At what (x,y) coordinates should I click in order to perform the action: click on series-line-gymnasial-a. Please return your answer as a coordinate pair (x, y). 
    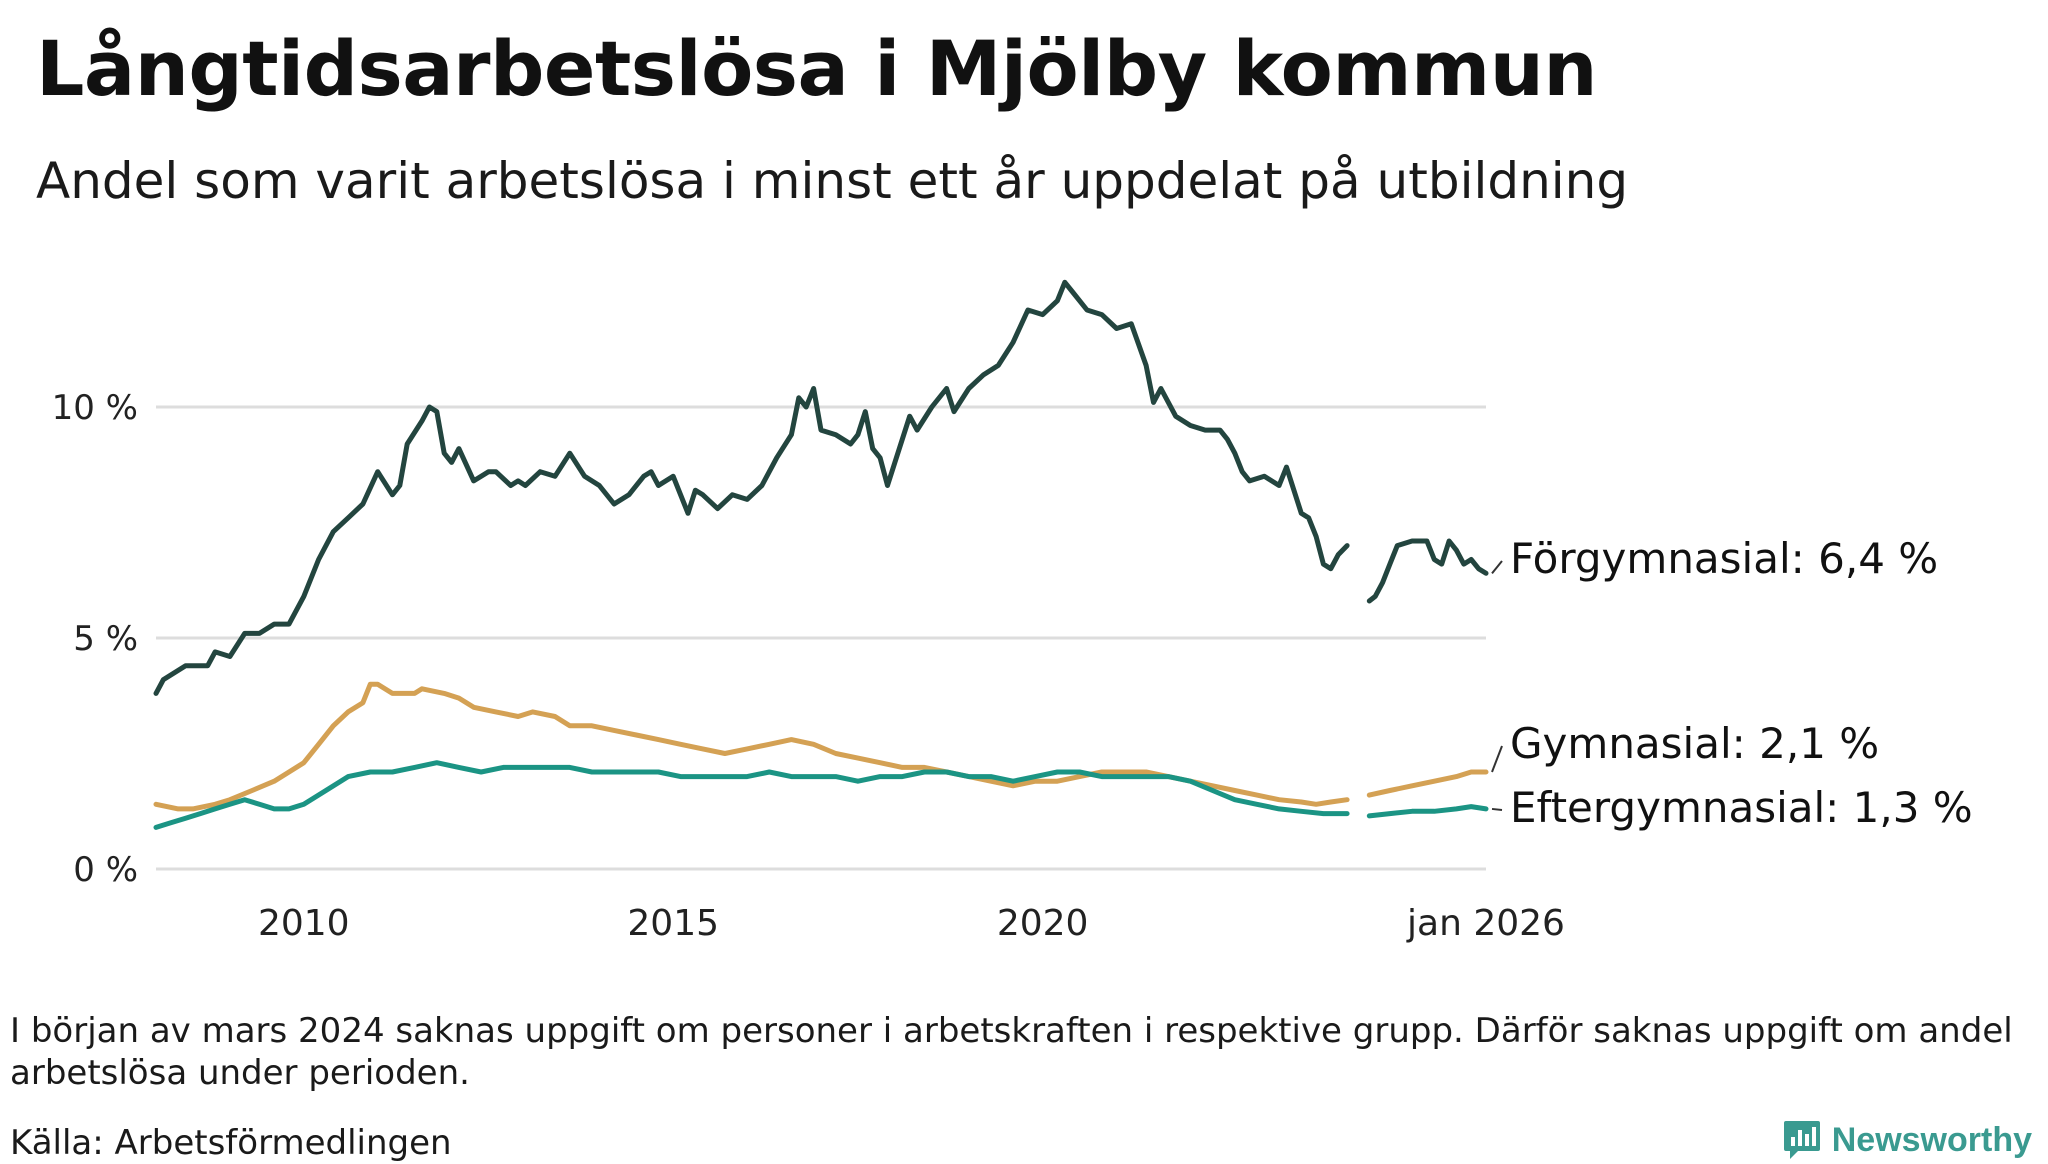
    Looking at the image, I should click on (751, 746).